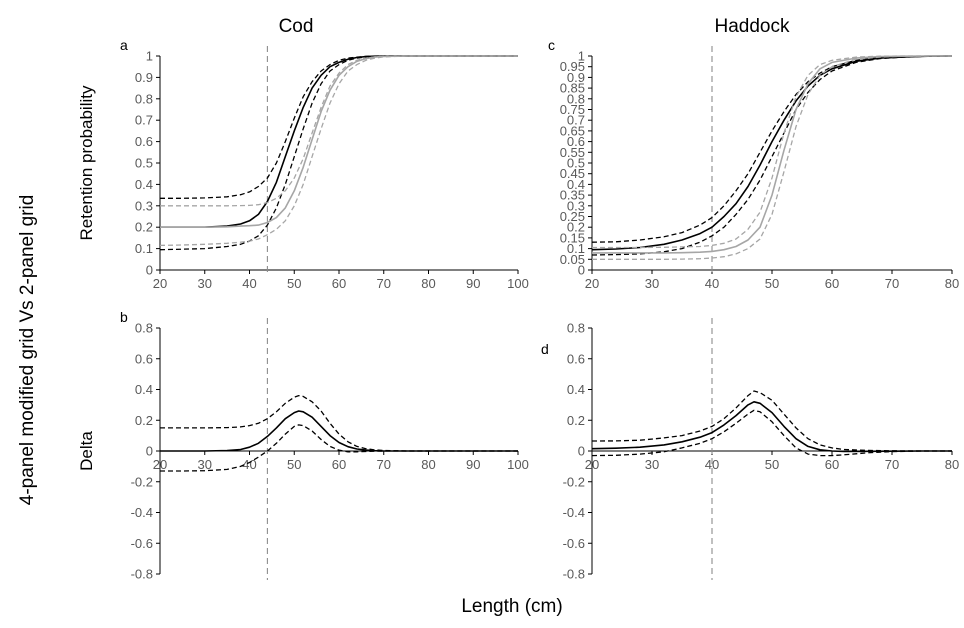 The width and height of the screenshot is (964, 628). Describe the element at coordinates (124, 45) in the screenshot. I see `panel-label: a` at that location.